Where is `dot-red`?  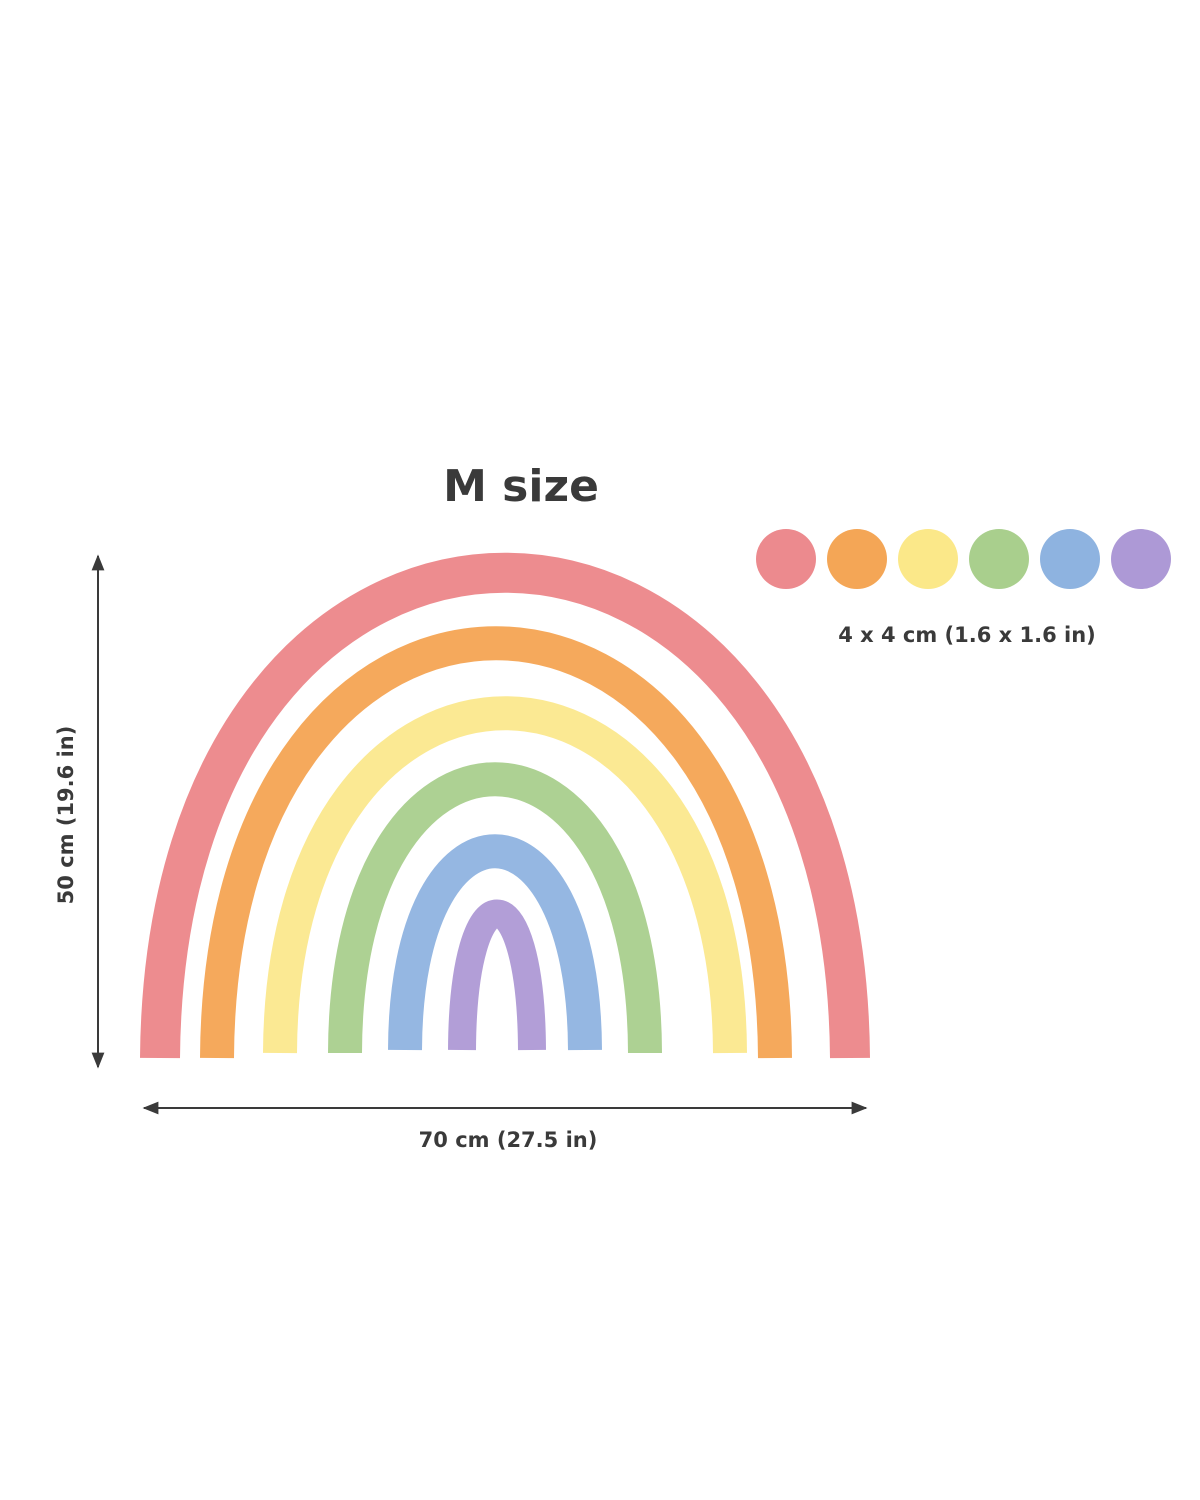
dot-red is located at coordinates (786, 559).